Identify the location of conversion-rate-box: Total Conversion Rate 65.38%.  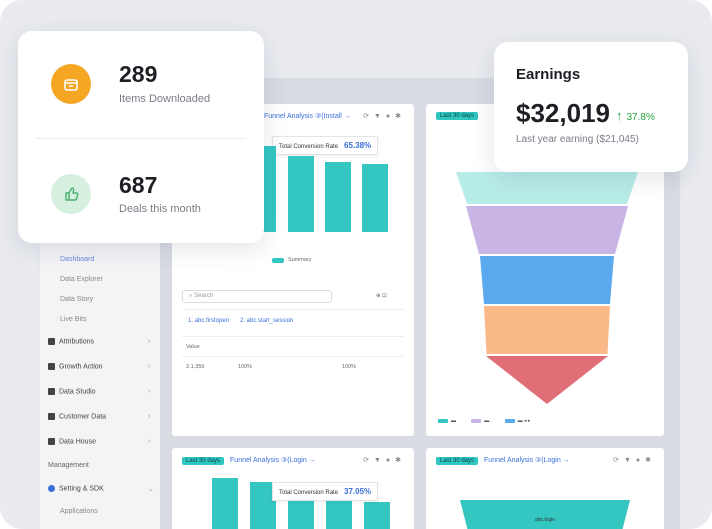
(325, 145).